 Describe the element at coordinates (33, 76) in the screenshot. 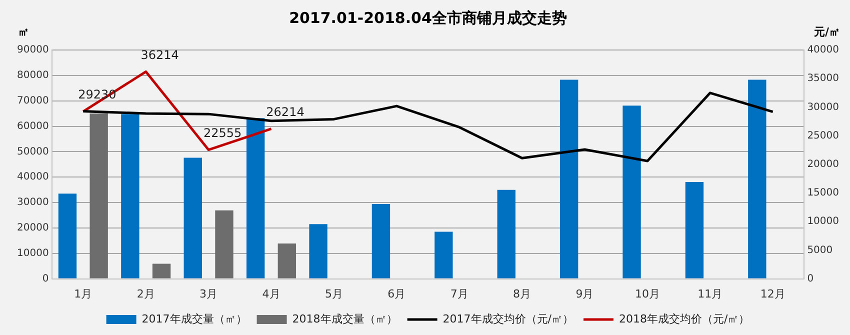

I see `y-tick-label: 80000` at that location.